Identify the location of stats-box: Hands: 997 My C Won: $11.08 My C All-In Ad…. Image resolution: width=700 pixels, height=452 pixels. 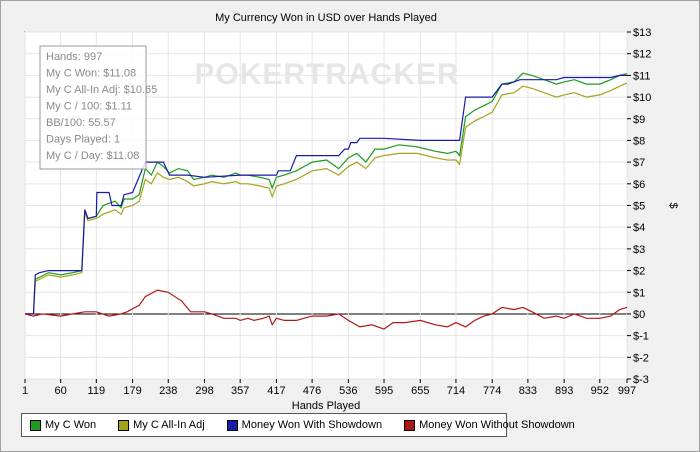
(98, 107).